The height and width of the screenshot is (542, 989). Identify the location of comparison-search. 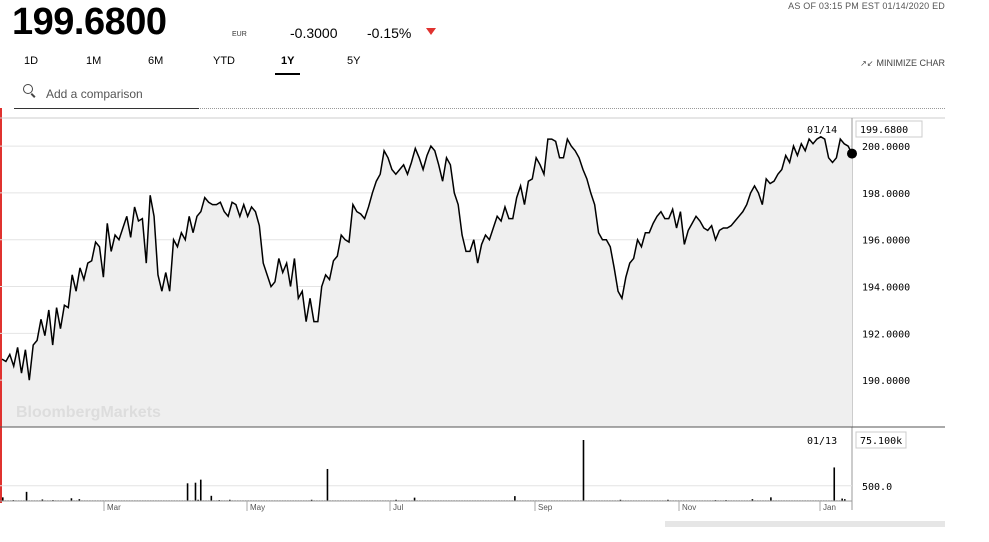
(106, 94).